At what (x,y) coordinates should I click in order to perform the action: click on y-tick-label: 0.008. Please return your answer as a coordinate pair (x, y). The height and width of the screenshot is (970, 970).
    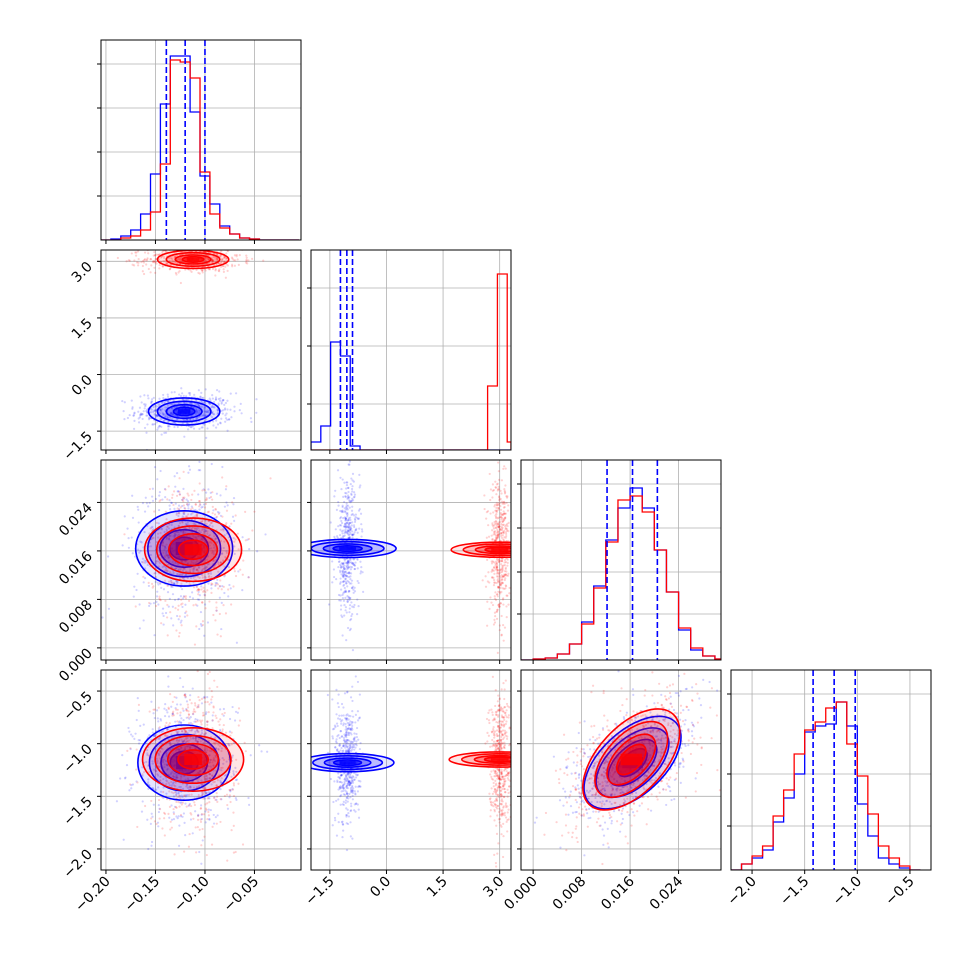
    Looking at the image, I should click on (76, 617).